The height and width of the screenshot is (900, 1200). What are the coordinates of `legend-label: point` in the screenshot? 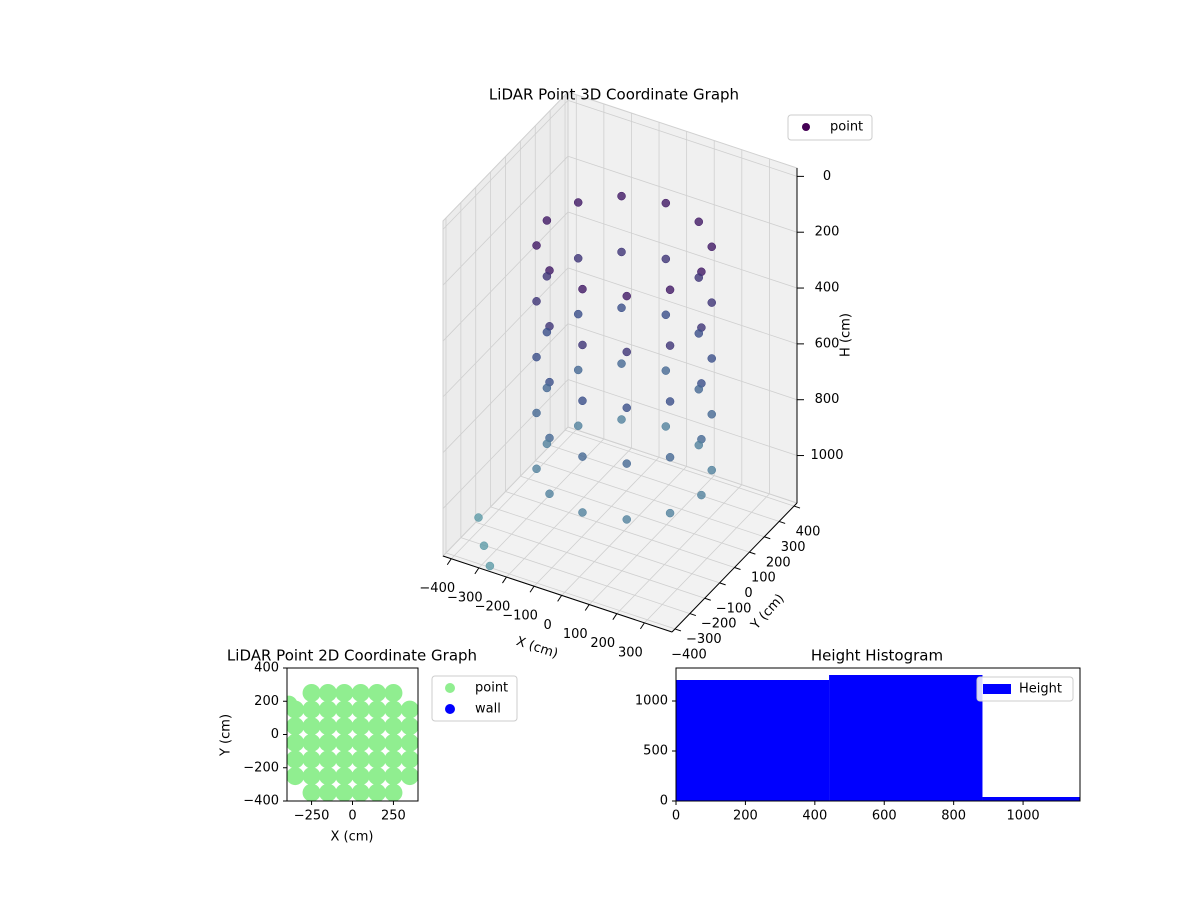 It's located at (846, 127).